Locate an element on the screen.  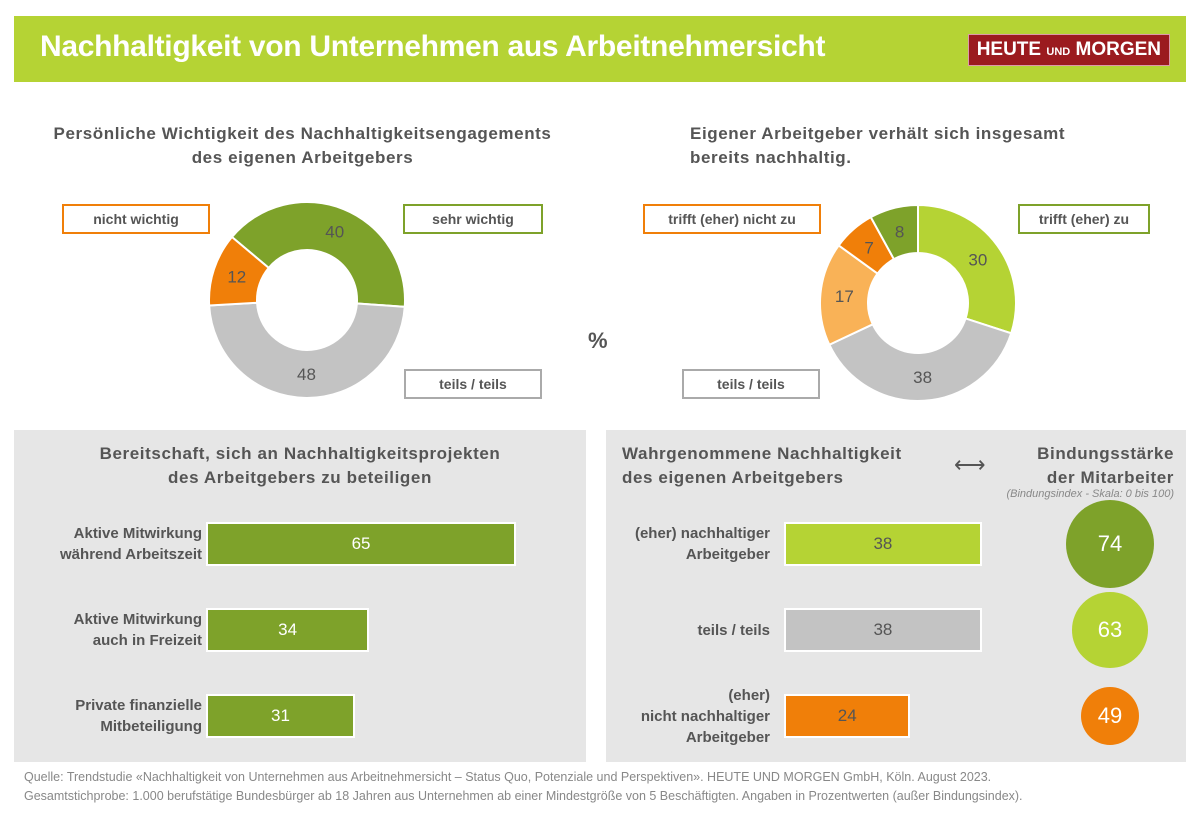
right-subtitle: (Bindungsindex - Skala: 0 bis 100) is located at coordinates (1090, 494).